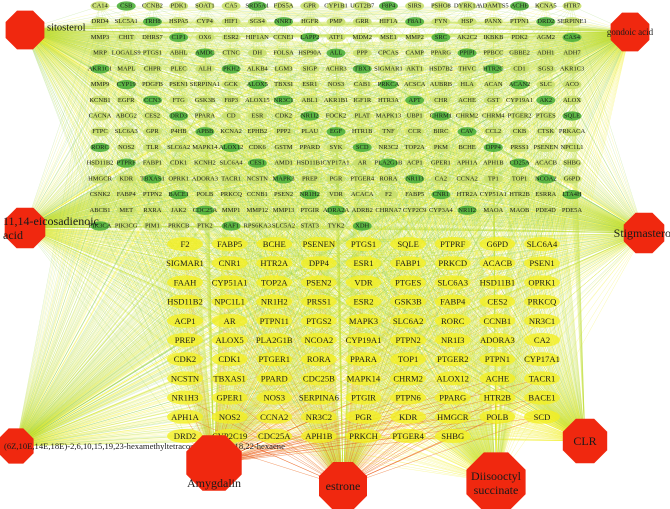 The image size is (670, 509). Describe the element at coordinates (542, 301) in the screenshot. I see `core-target-node-prkcq: PRKCQ` at that location.